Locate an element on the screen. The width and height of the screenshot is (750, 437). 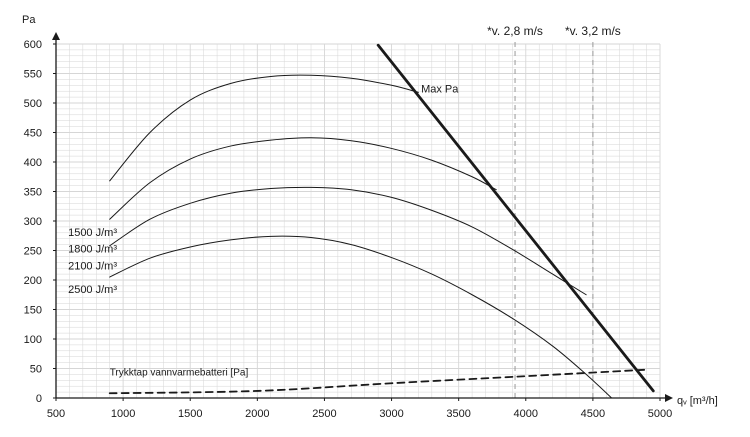
x-tick-label: 3500 is located at coordinates (458, 414).